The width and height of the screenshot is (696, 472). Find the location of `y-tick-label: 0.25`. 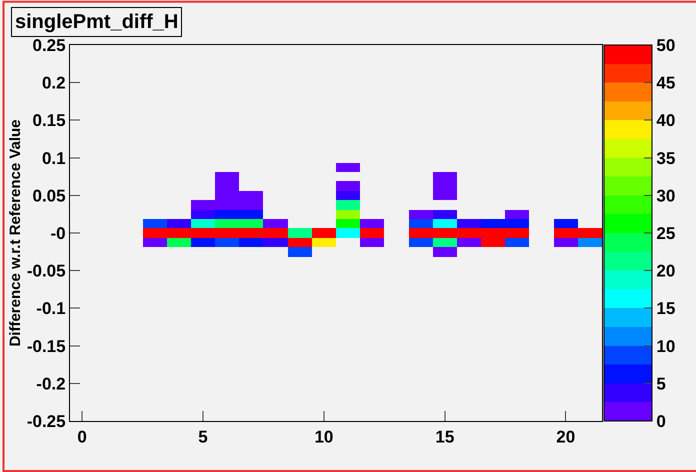

y-tick-label: 0.25 is located at coordinates (49, 45).